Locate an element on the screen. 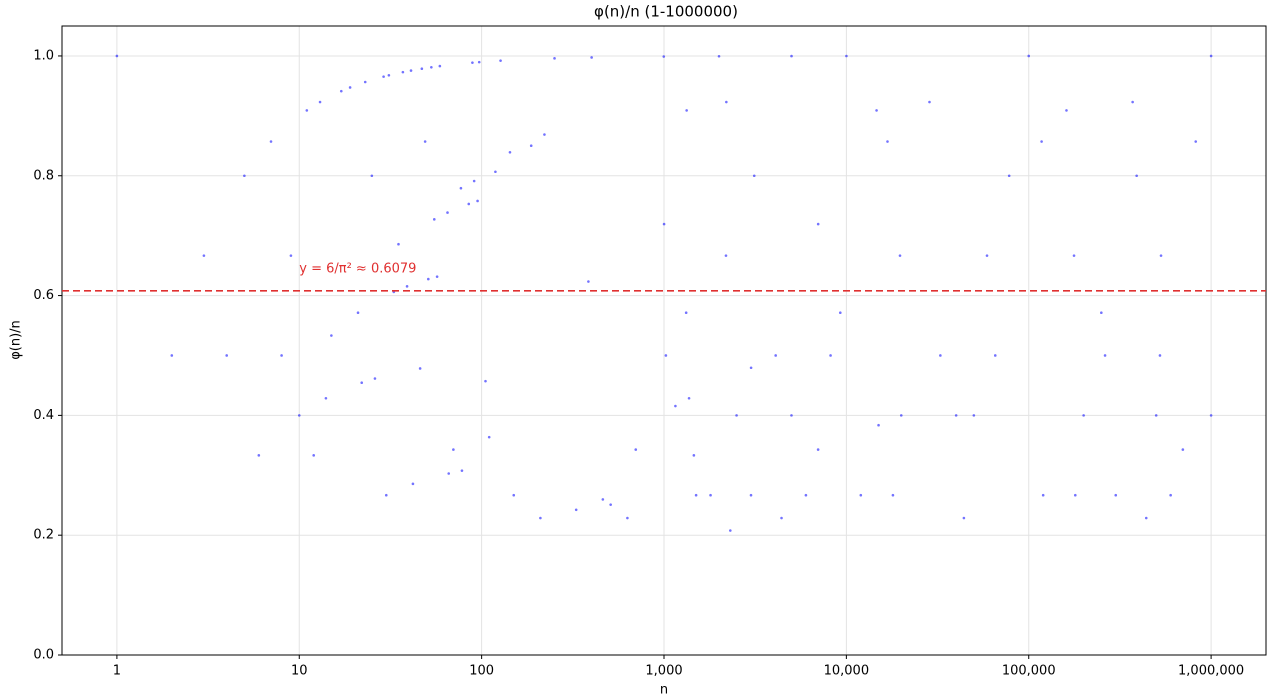 The image size is (1280, 696). y-tick-label: 0.8 is located at coordinates (43, 175).